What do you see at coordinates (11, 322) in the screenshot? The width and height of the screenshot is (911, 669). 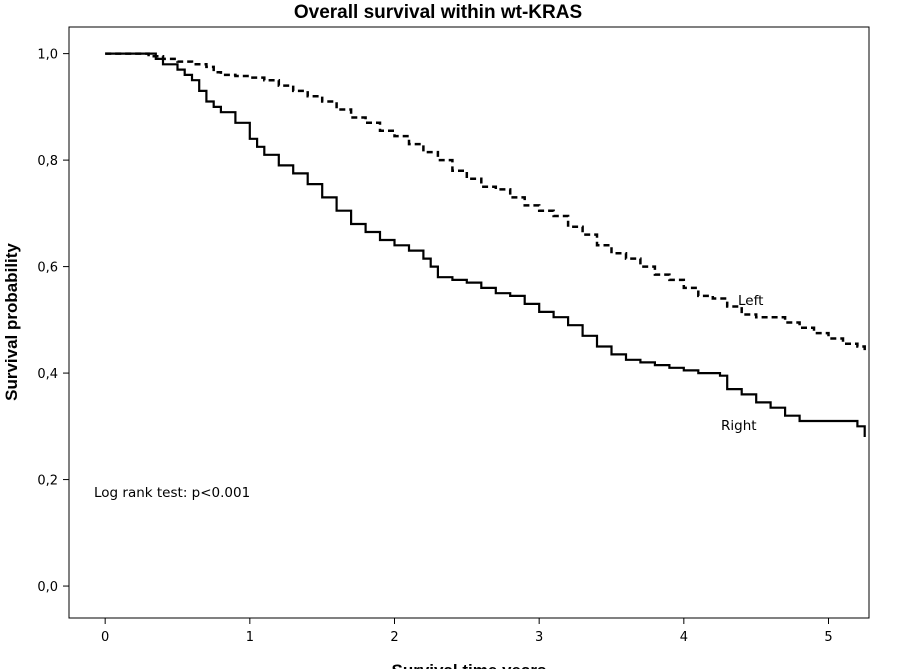 I see `y-axis-title: Survival probability` at bounding box center [11, 322].